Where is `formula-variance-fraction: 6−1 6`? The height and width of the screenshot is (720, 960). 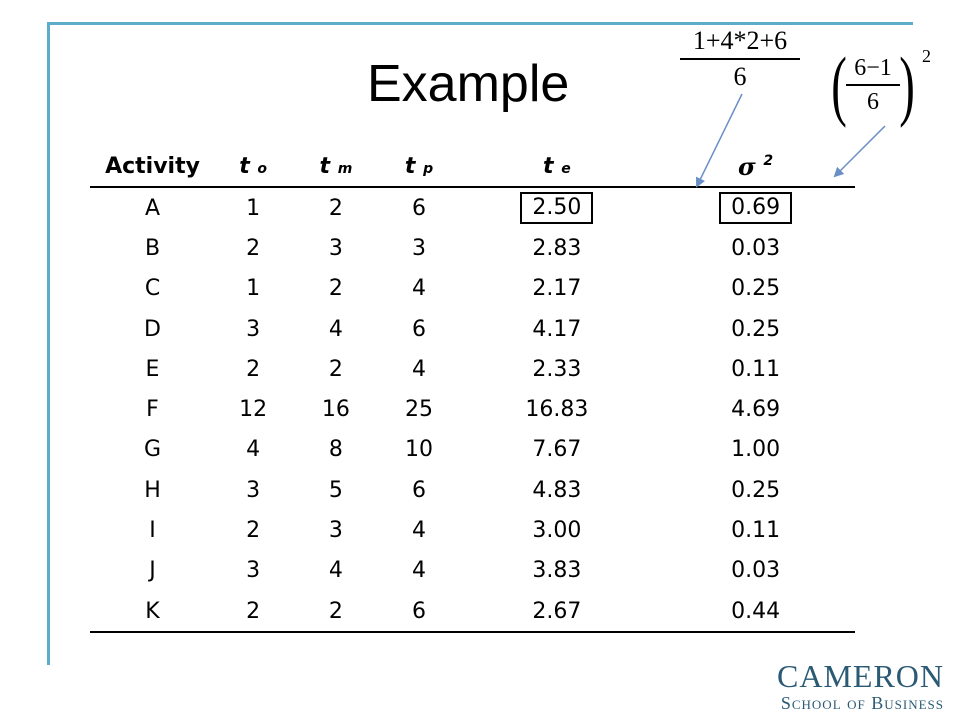 formula-variance-fraction: 6−1 6 is located at coordinates (873, 85).